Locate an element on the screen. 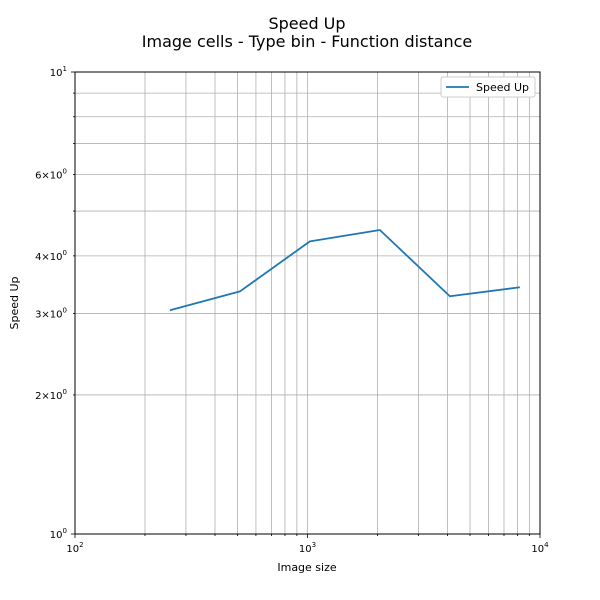 This screenshot has height=600, width=600. y-tick-label: 3×100 is located at coordinates (51, 314).